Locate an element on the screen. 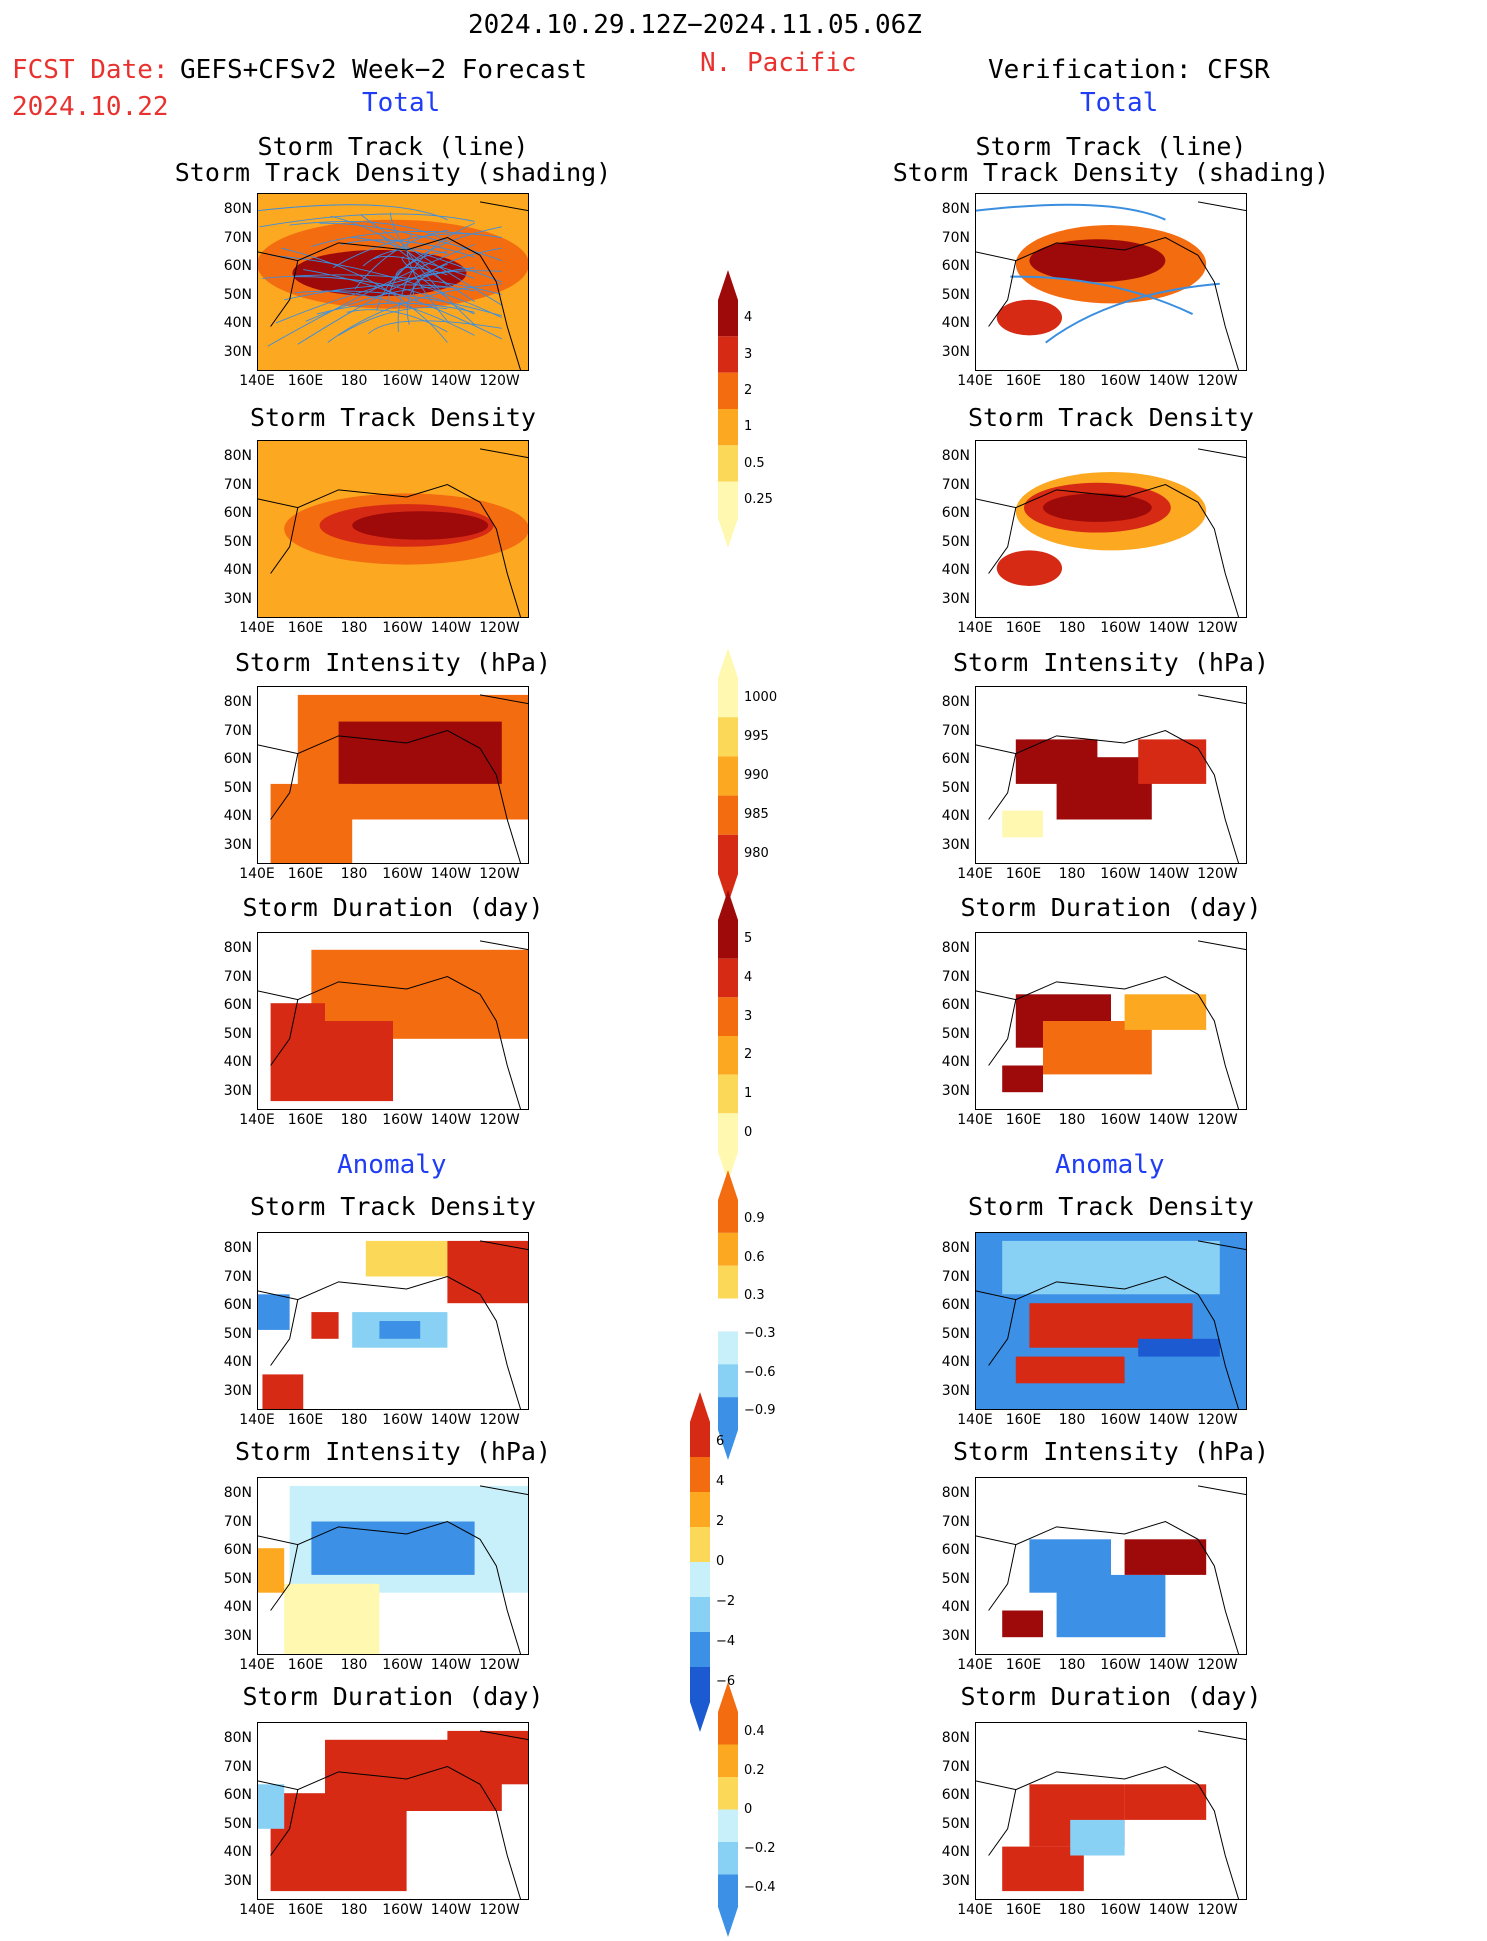 The width and height of the screenshot is (1487, 1941). fcst-date-label: FCST Date: is located at coordinates (90, 70).